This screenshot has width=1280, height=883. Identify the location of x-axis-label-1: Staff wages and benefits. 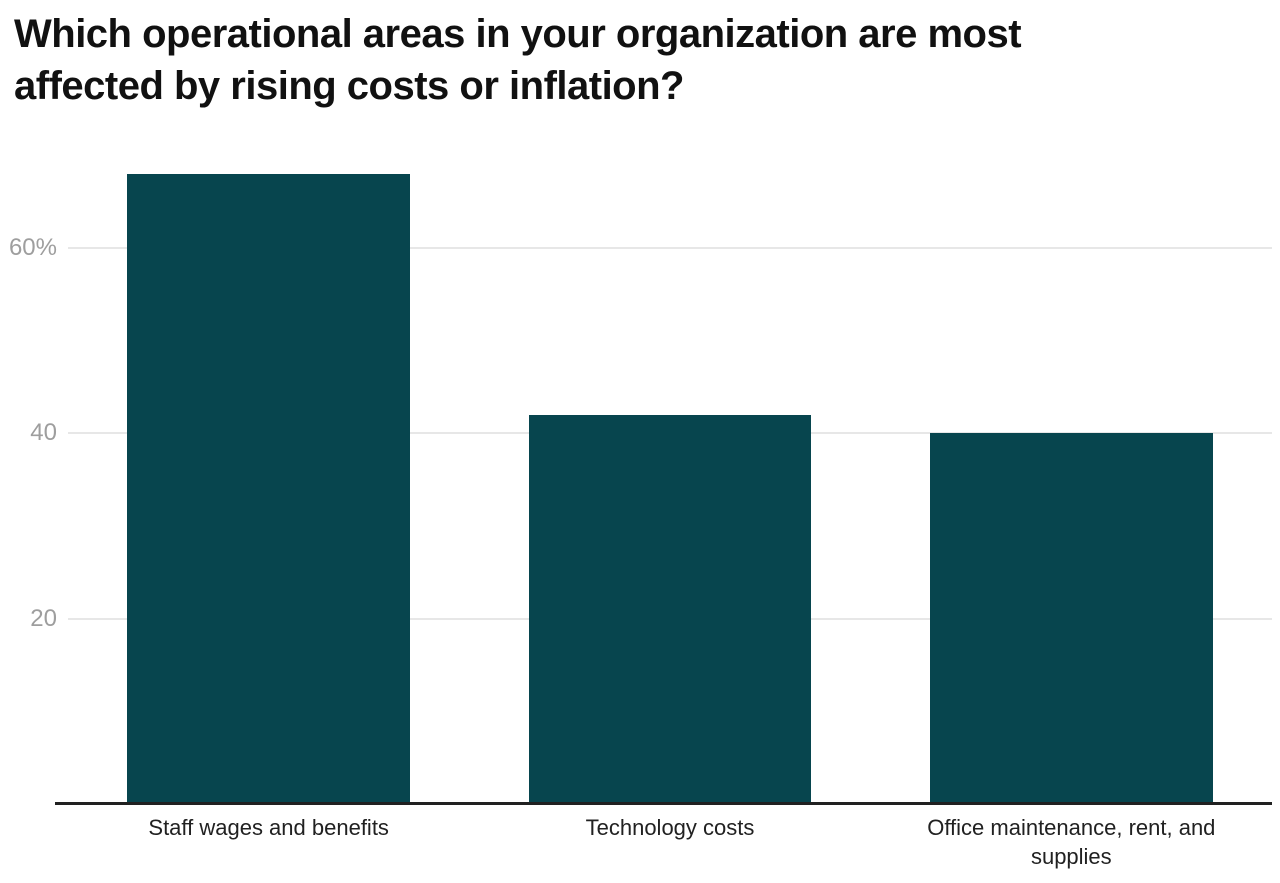
(268, 827).